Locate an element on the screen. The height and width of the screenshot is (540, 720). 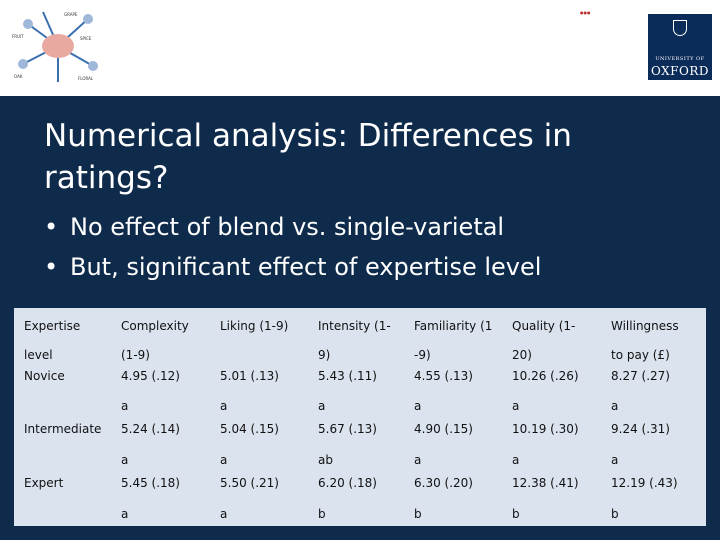
table-cell: 5.67 (.13) is located at coordinates (347, 429).